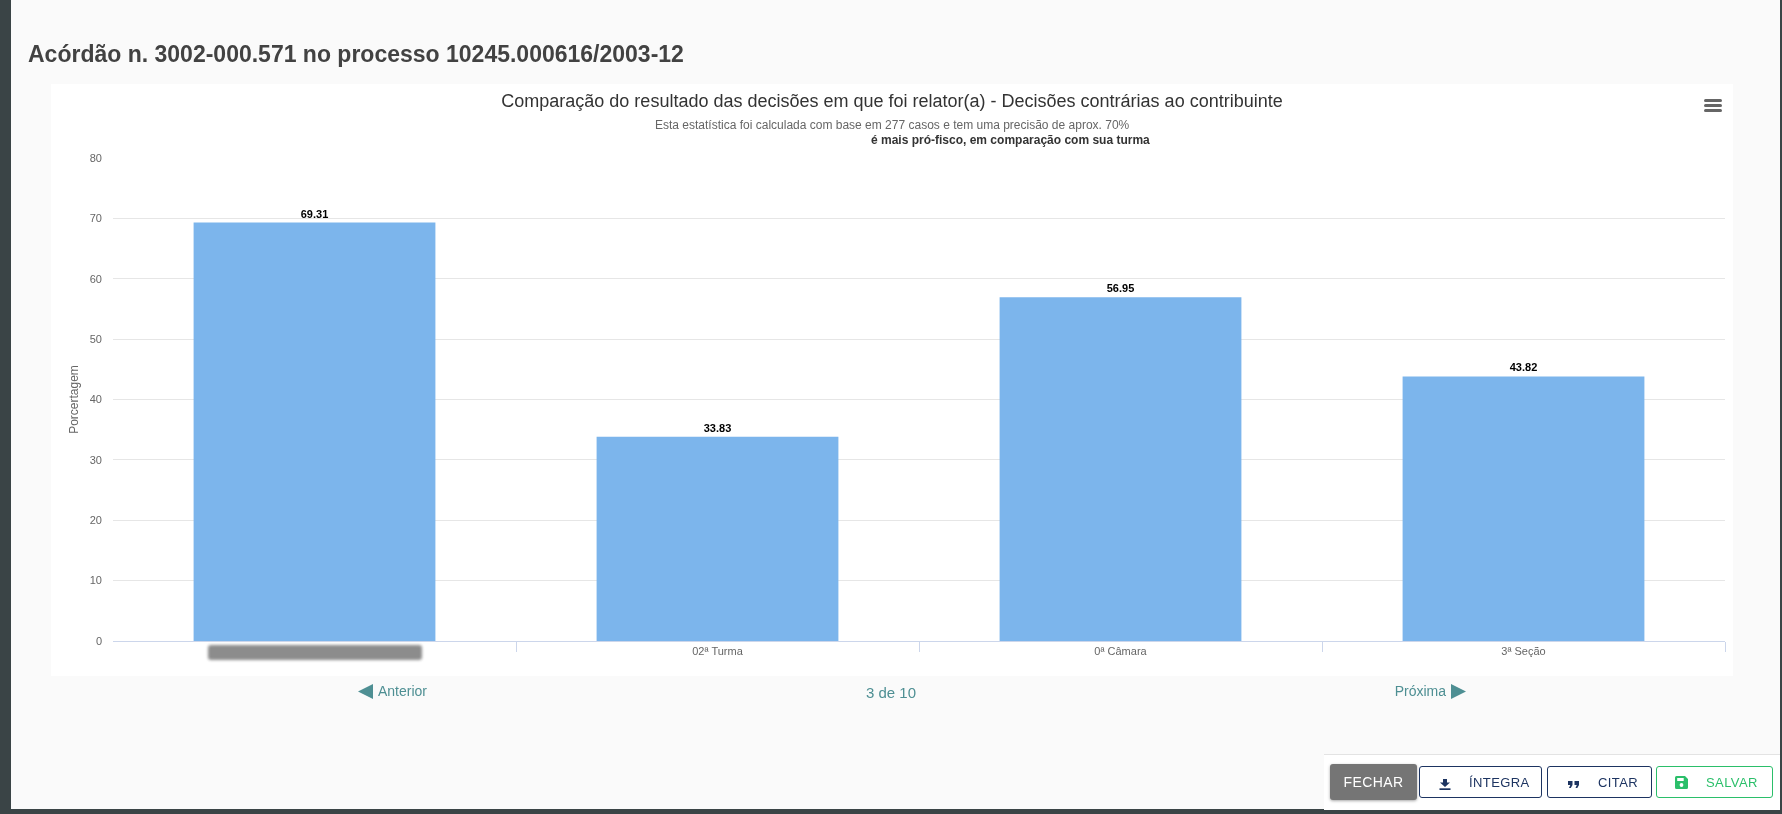 This screenshot has width=1782, height=814. Describe the element at coordinates (1120, 288) in the screenshot. I see `data-label: 56.95` at that location.